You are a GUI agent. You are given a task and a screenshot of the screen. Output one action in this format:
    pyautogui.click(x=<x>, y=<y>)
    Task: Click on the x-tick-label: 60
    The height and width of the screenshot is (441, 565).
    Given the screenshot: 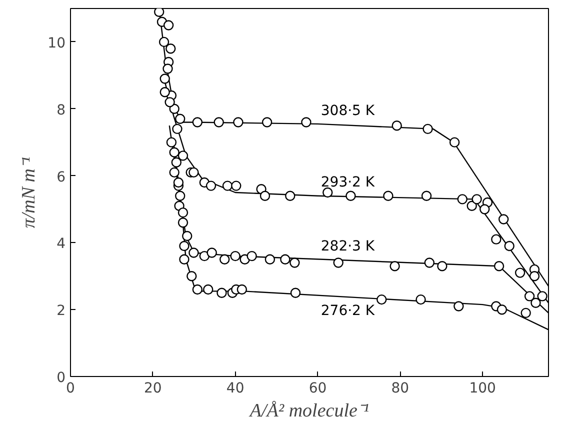 What is the action you would take?
    pyautogui.click(x=317, y=388)
    